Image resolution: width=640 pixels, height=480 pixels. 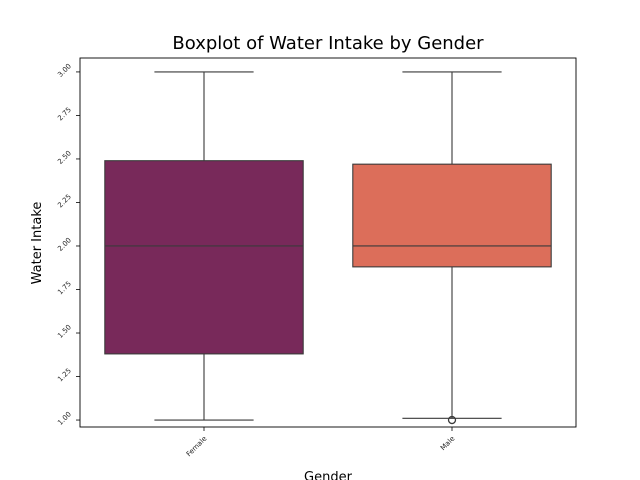 I want to click on x-tick-label: Female, so click(x=197, y=447).